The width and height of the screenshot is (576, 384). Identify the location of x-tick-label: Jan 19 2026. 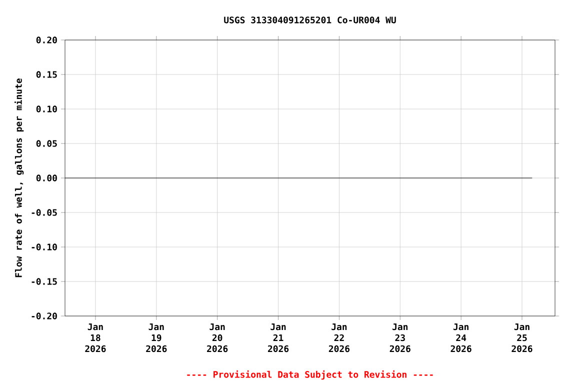
(156, 338).